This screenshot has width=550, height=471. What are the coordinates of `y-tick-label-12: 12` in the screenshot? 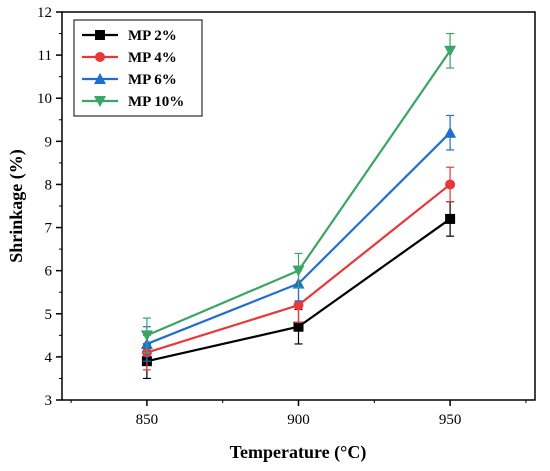 It's located at (44, 13).